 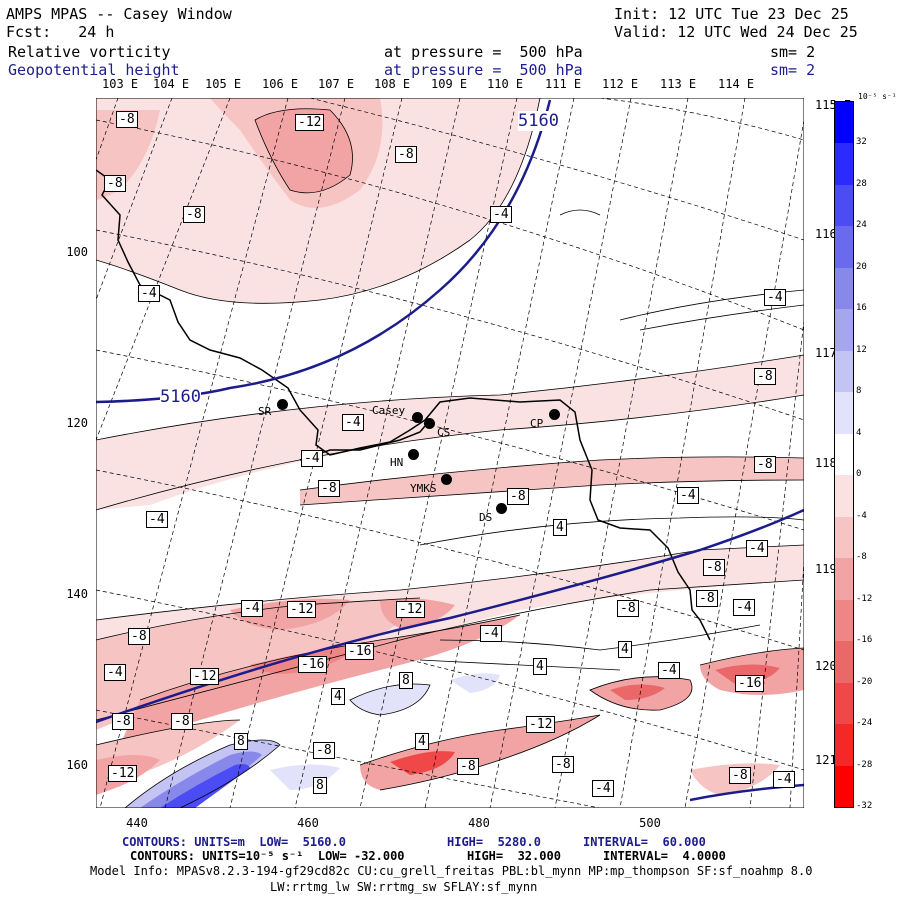 What do you see at coordinates (861, 349) in the screenshot?
I see `colorbar-tick-label: 12` at bounding box center [861, 349].